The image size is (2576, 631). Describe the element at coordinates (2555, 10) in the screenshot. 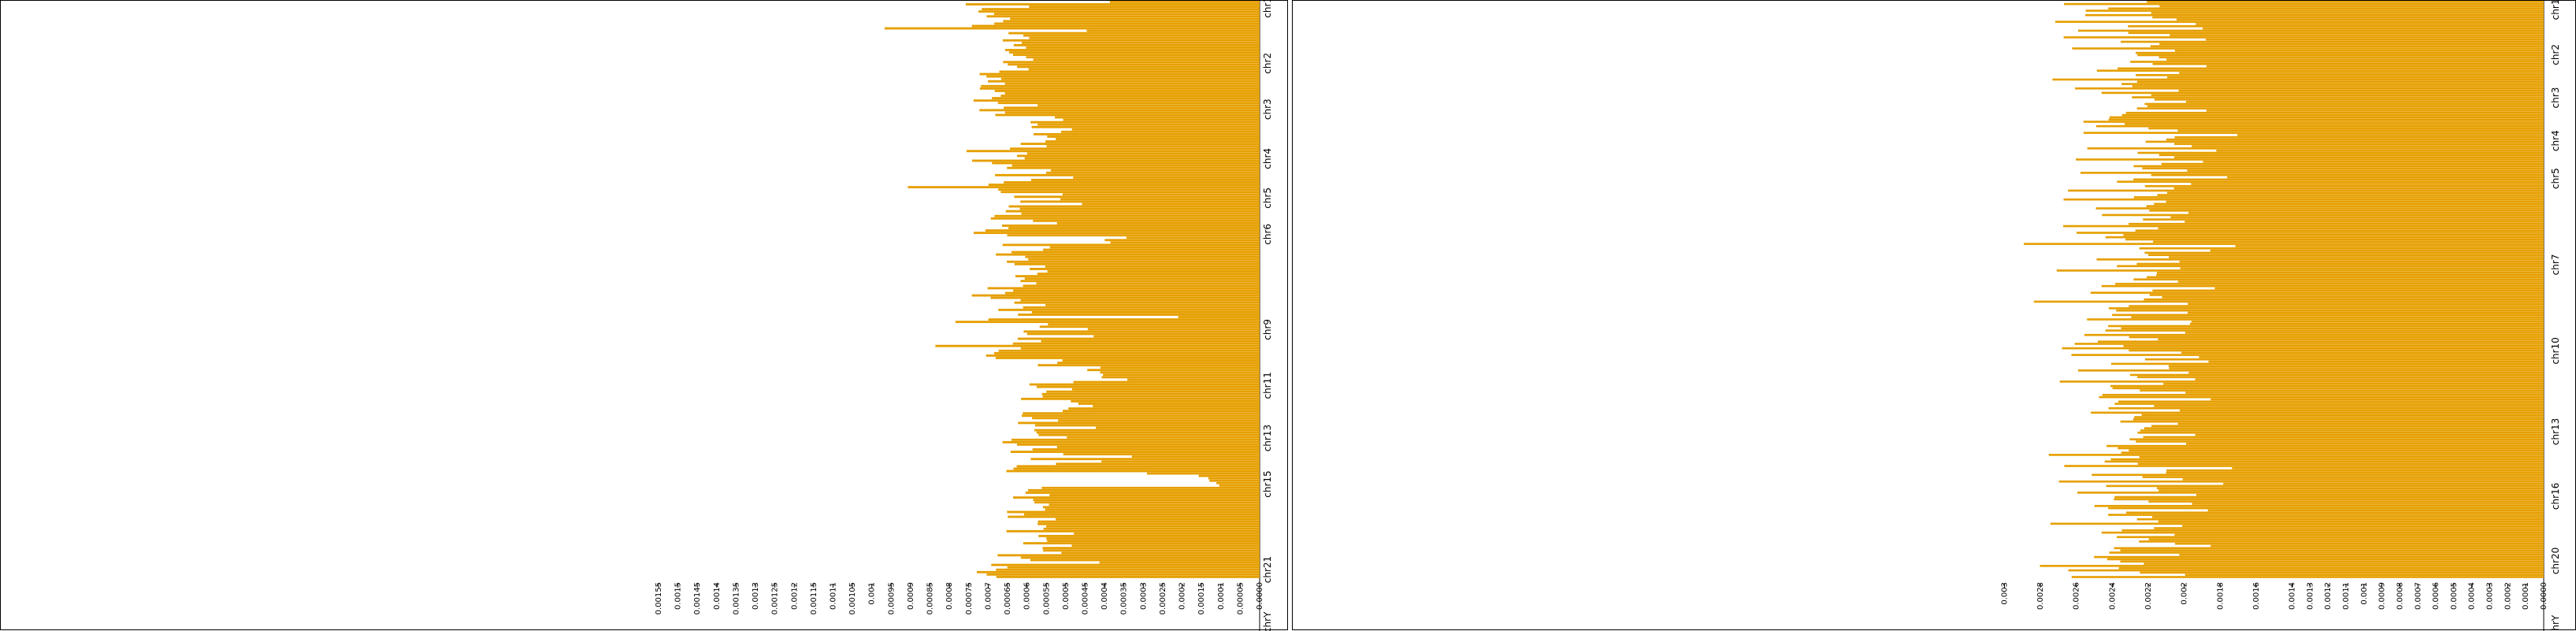

I see `chromosome-label: chr1` at that location.